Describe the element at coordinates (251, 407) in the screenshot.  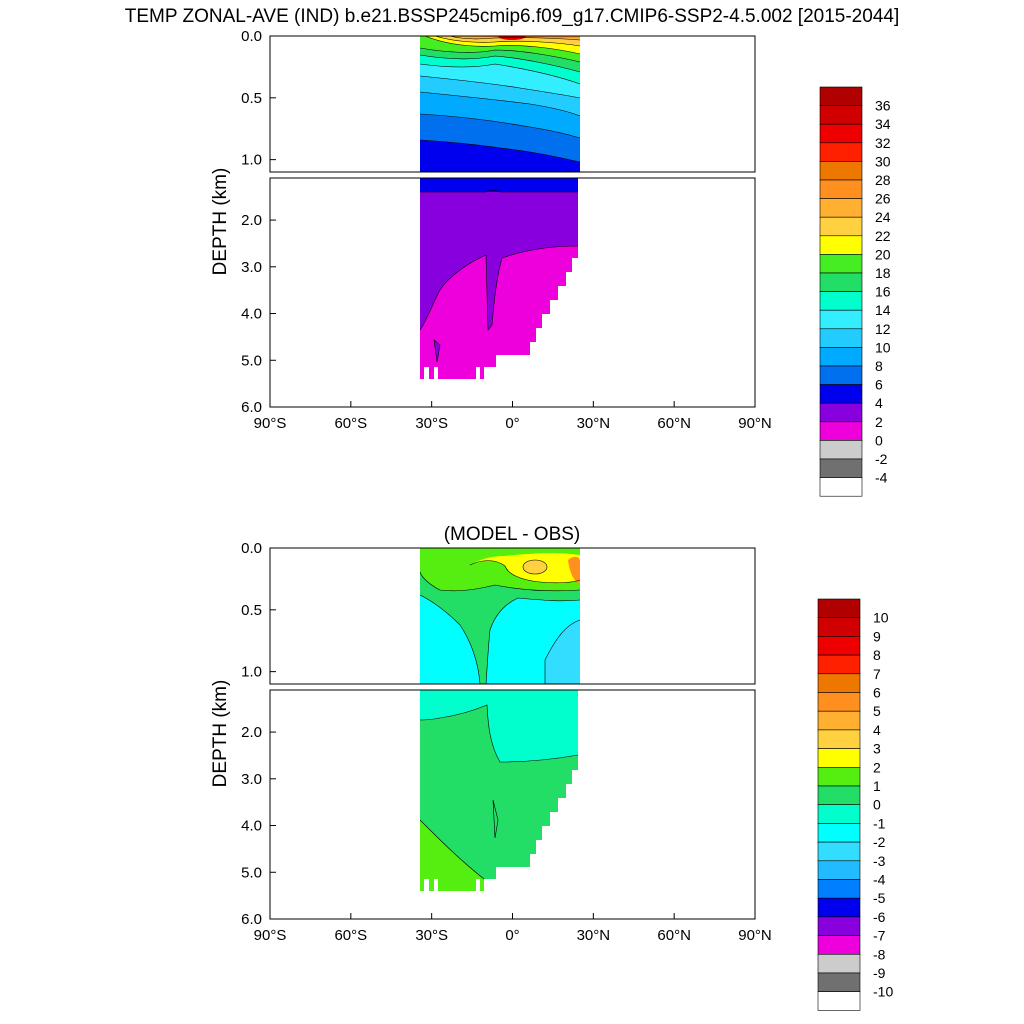
I see `y-tick-label: 6.0` at that location.